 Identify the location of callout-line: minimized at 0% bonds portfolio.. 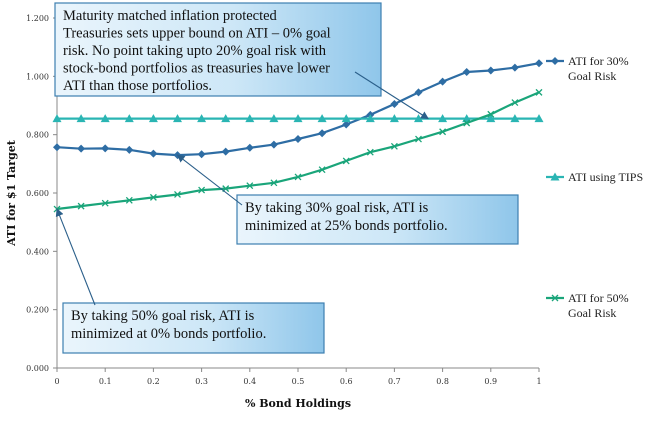
(168, 334).